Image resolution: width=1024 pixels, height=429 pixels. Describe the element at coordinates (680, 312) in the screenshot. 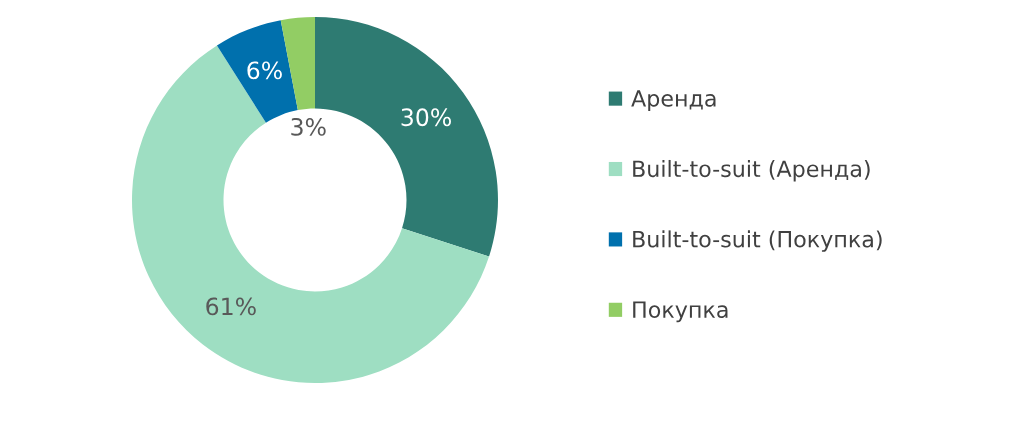

I see `legend-label: Покупка` at that location.